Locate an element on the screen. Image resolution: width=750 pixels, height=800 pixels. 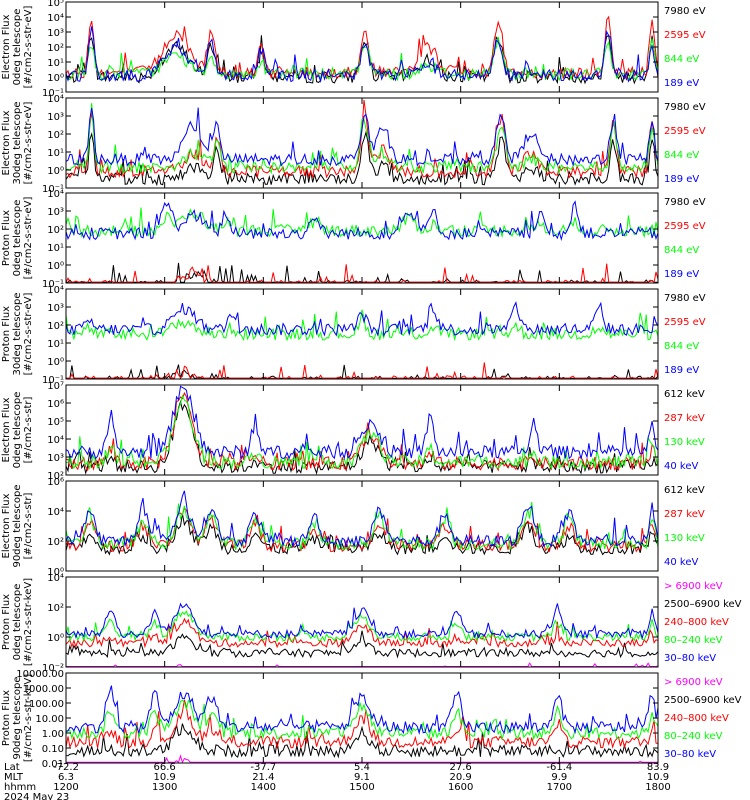
x-axis-row-label: hhmm is located at coordinates (20, 787).